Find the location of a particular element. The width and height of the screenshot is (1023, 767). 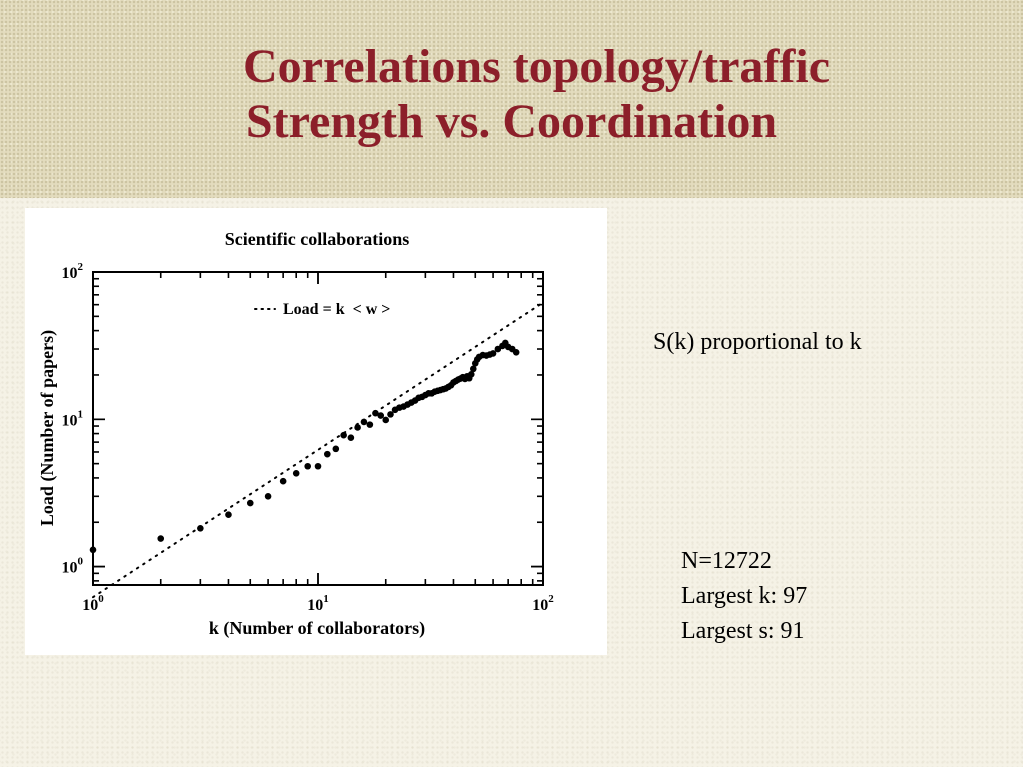

proportionality-note: S(k) proportional to k is located at coordinates (757, 342).